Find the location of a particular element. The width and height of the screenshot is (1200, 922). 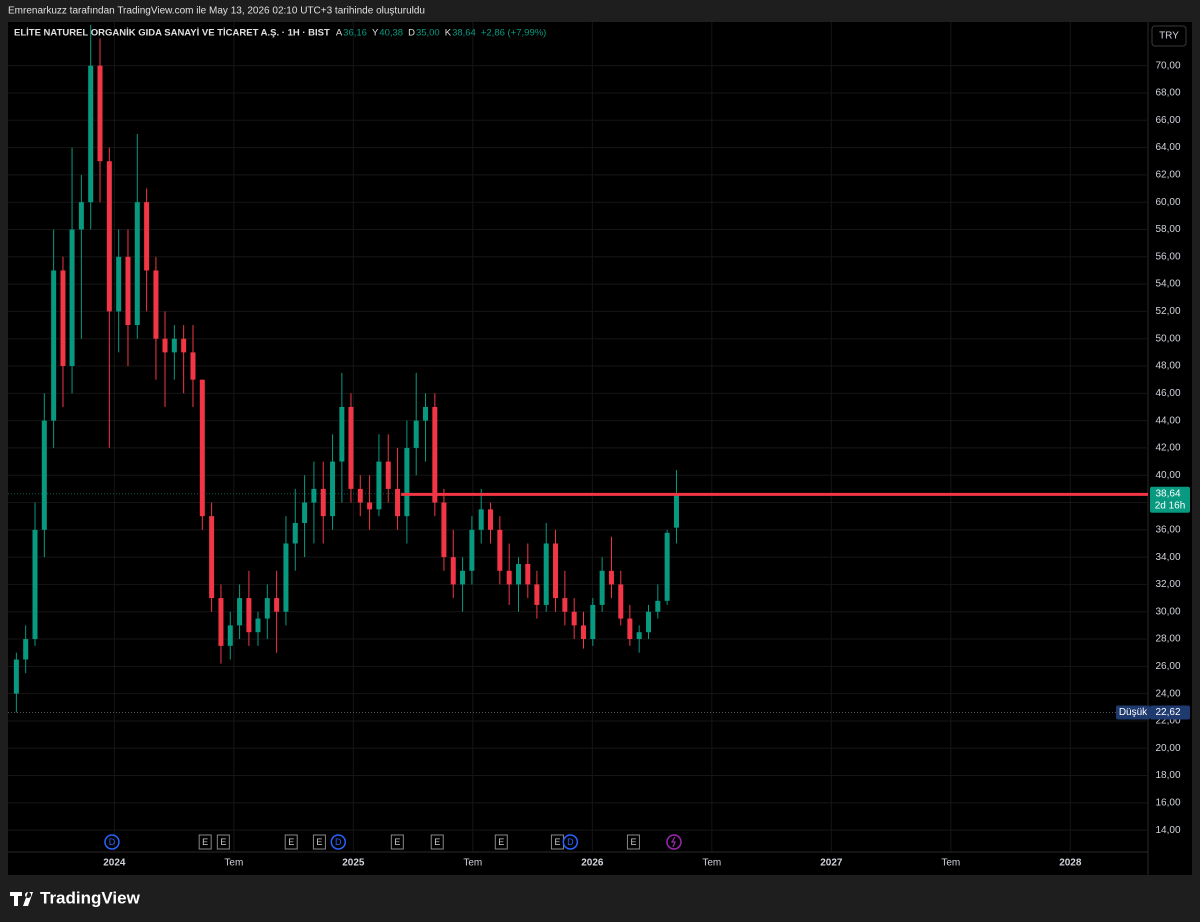

y-tick-label: 54,00 is located at coordinates (1167, 284).